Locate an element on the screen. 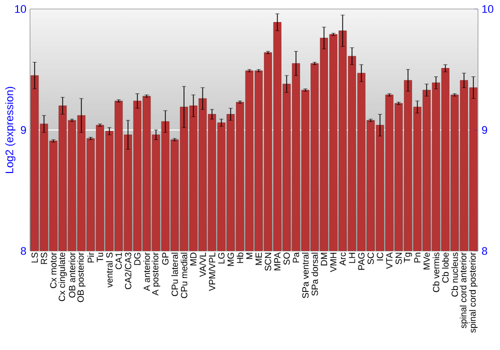 This screenshot has height=350, width=500. x-tick-label: OB posterior is located at coordinates (81, 277).